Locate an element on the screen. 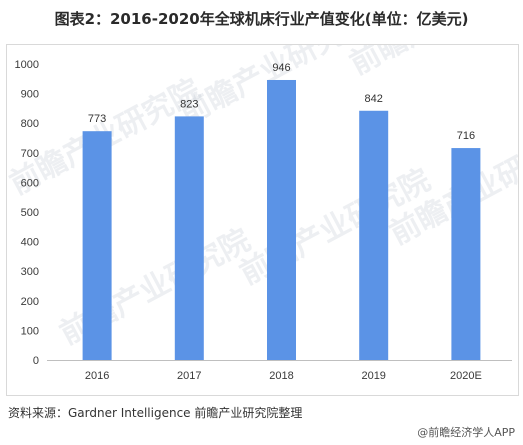 The height and width of the screenshot is (445, 523). x-axis: 2016 2017 2018 2019 2020E is located at coordinates (279, 371).